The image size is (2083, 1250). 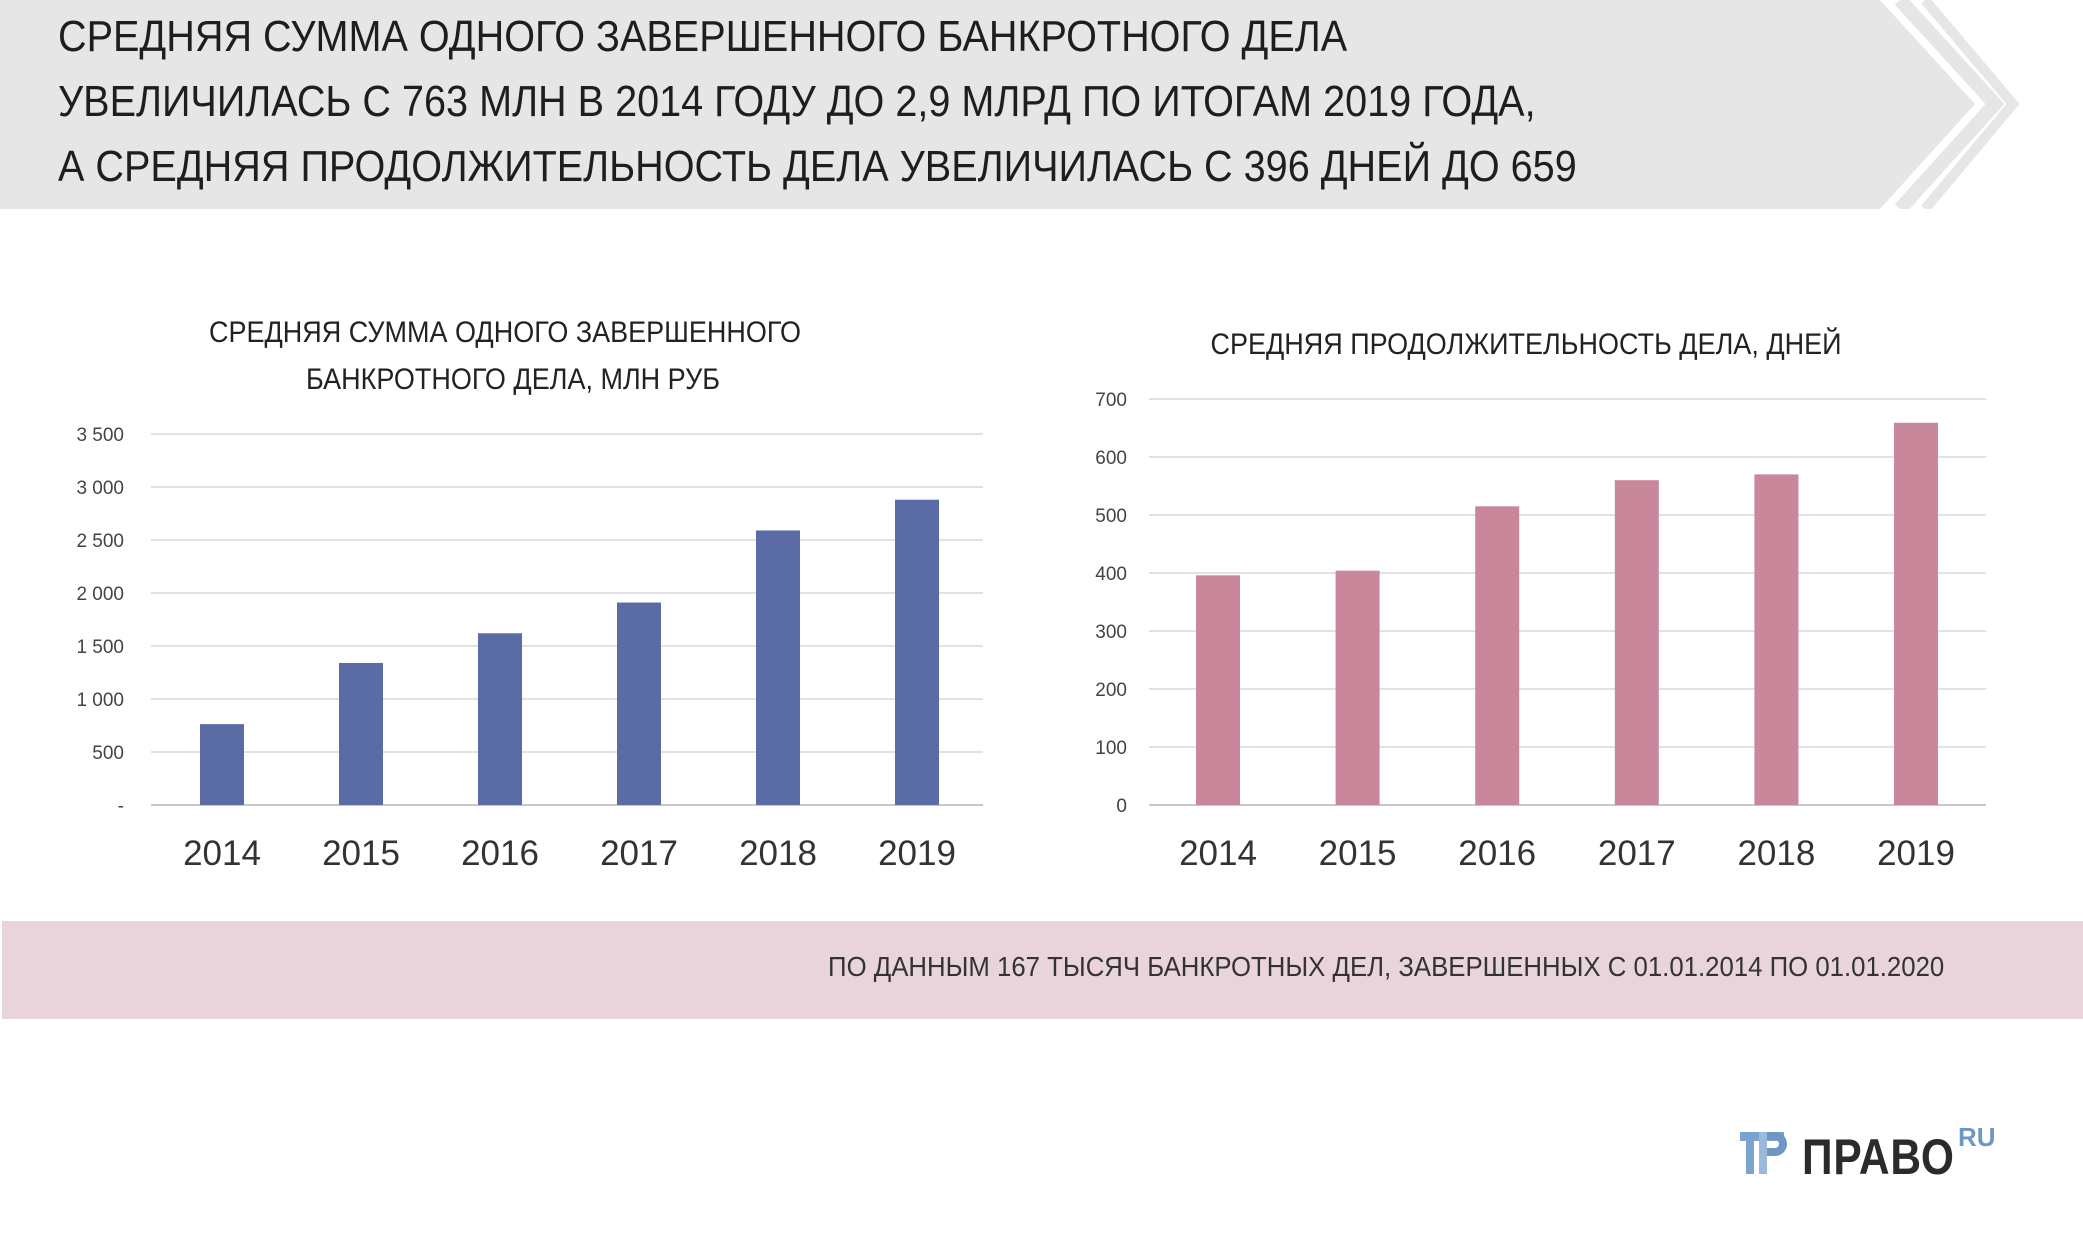 I want to click on chart2-ytick-label: 600, so click(x=1111, y=458).